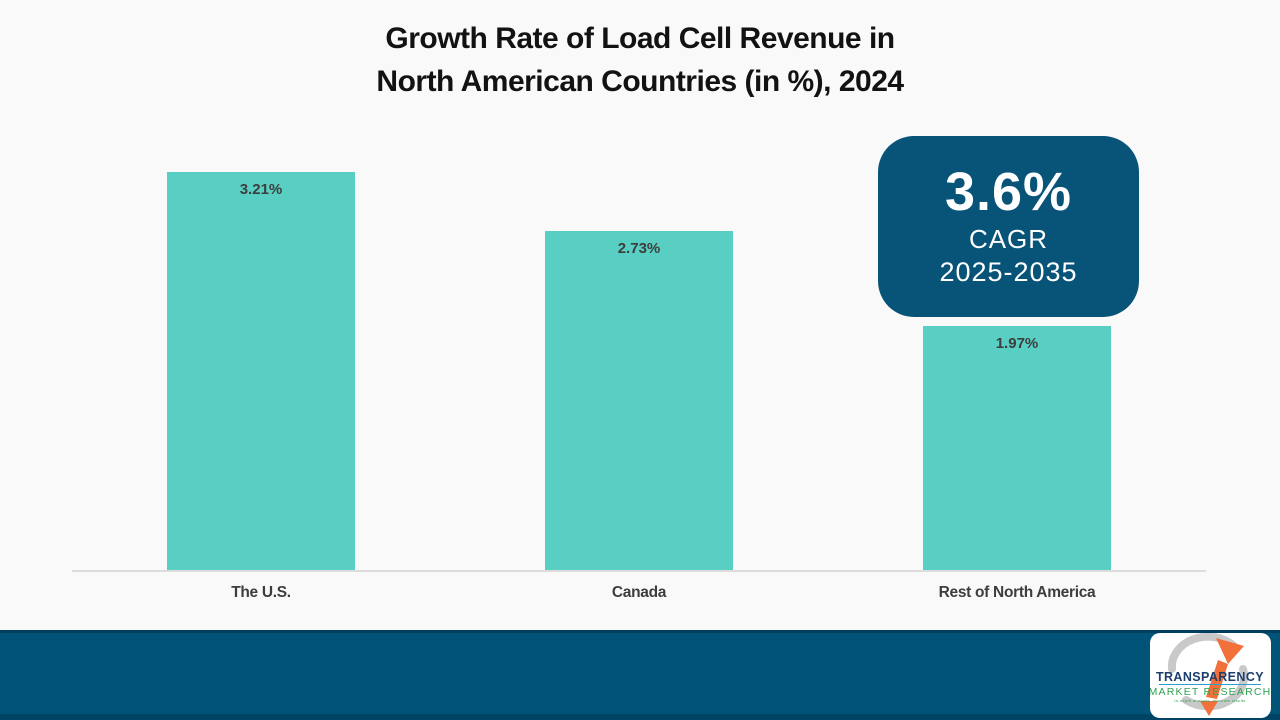  I want to click on logo-arrow-down-icon, so click(1209, 708).